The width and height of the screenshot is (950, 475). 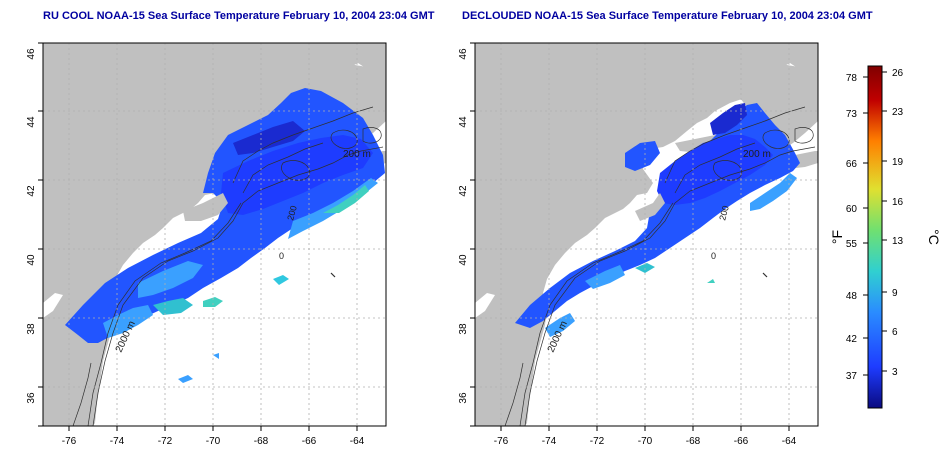 What do you see at coordinates (852, 78) in the screenshot?
I see `colorbar-f-tick-78: 78` at bounding box center [852, 78].